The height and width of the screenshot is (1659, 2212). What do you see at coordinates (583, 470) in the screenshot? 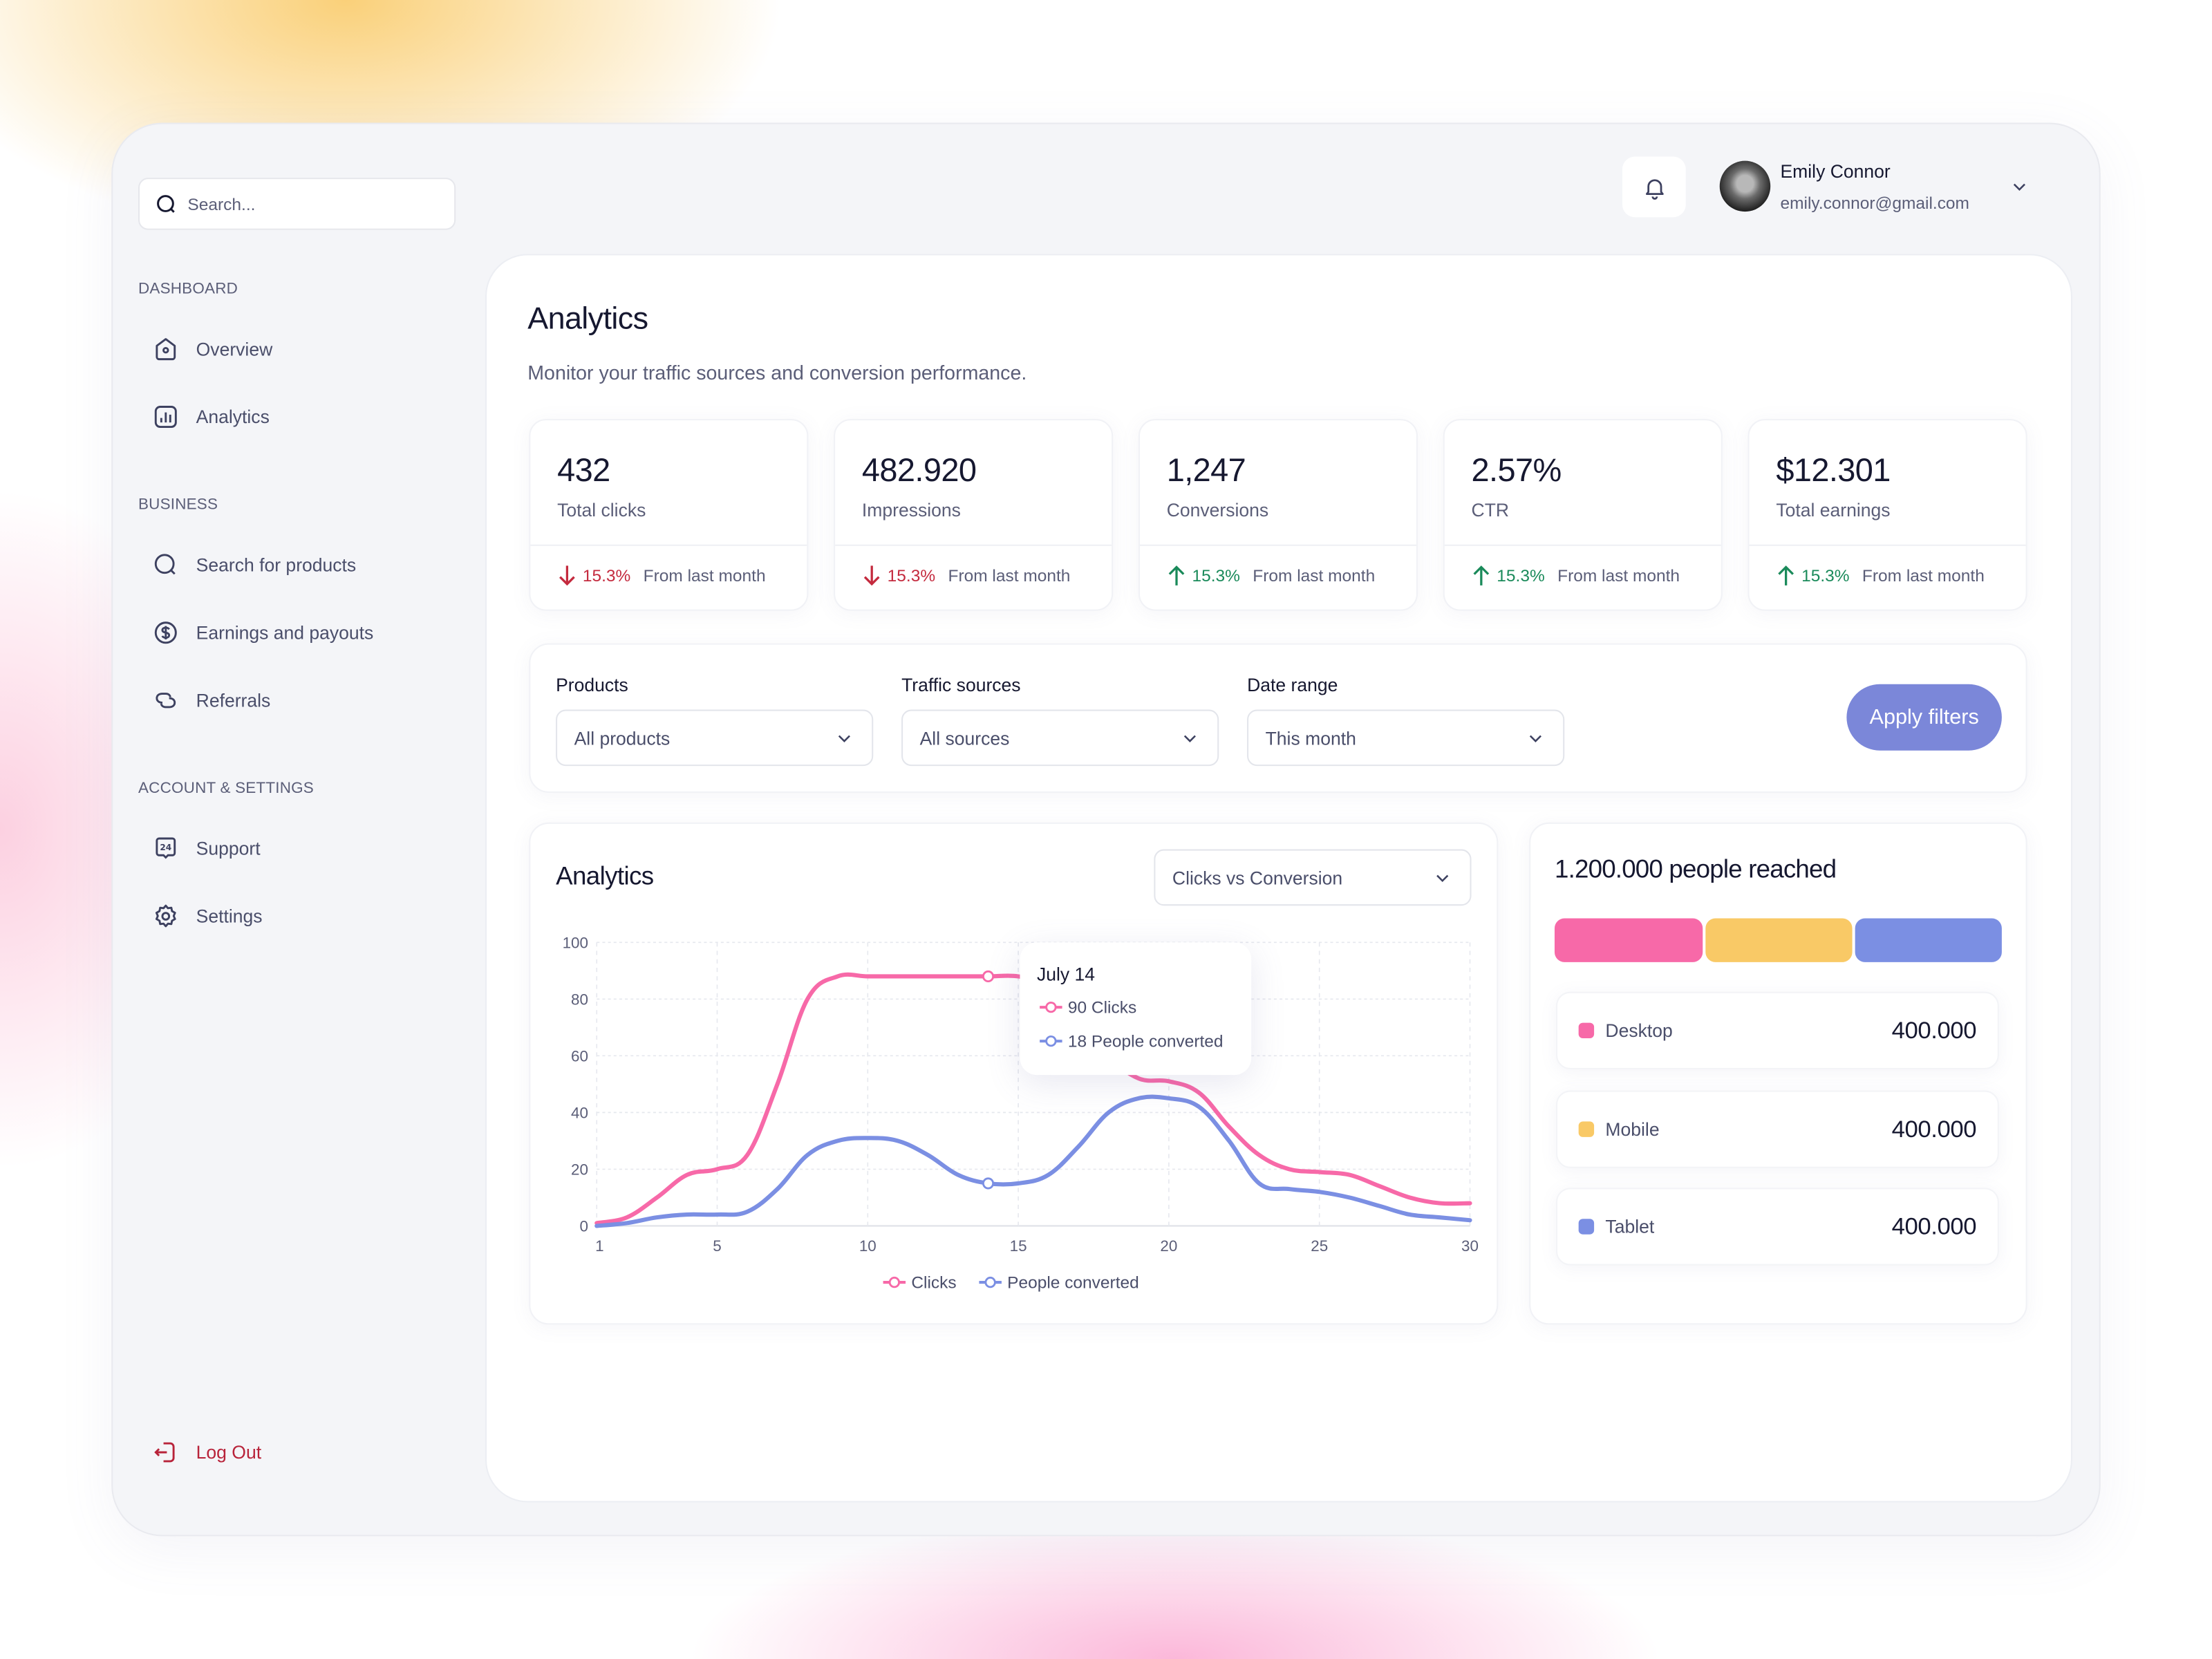
I see `stat-value: 432` at bounding box center [583, 470].